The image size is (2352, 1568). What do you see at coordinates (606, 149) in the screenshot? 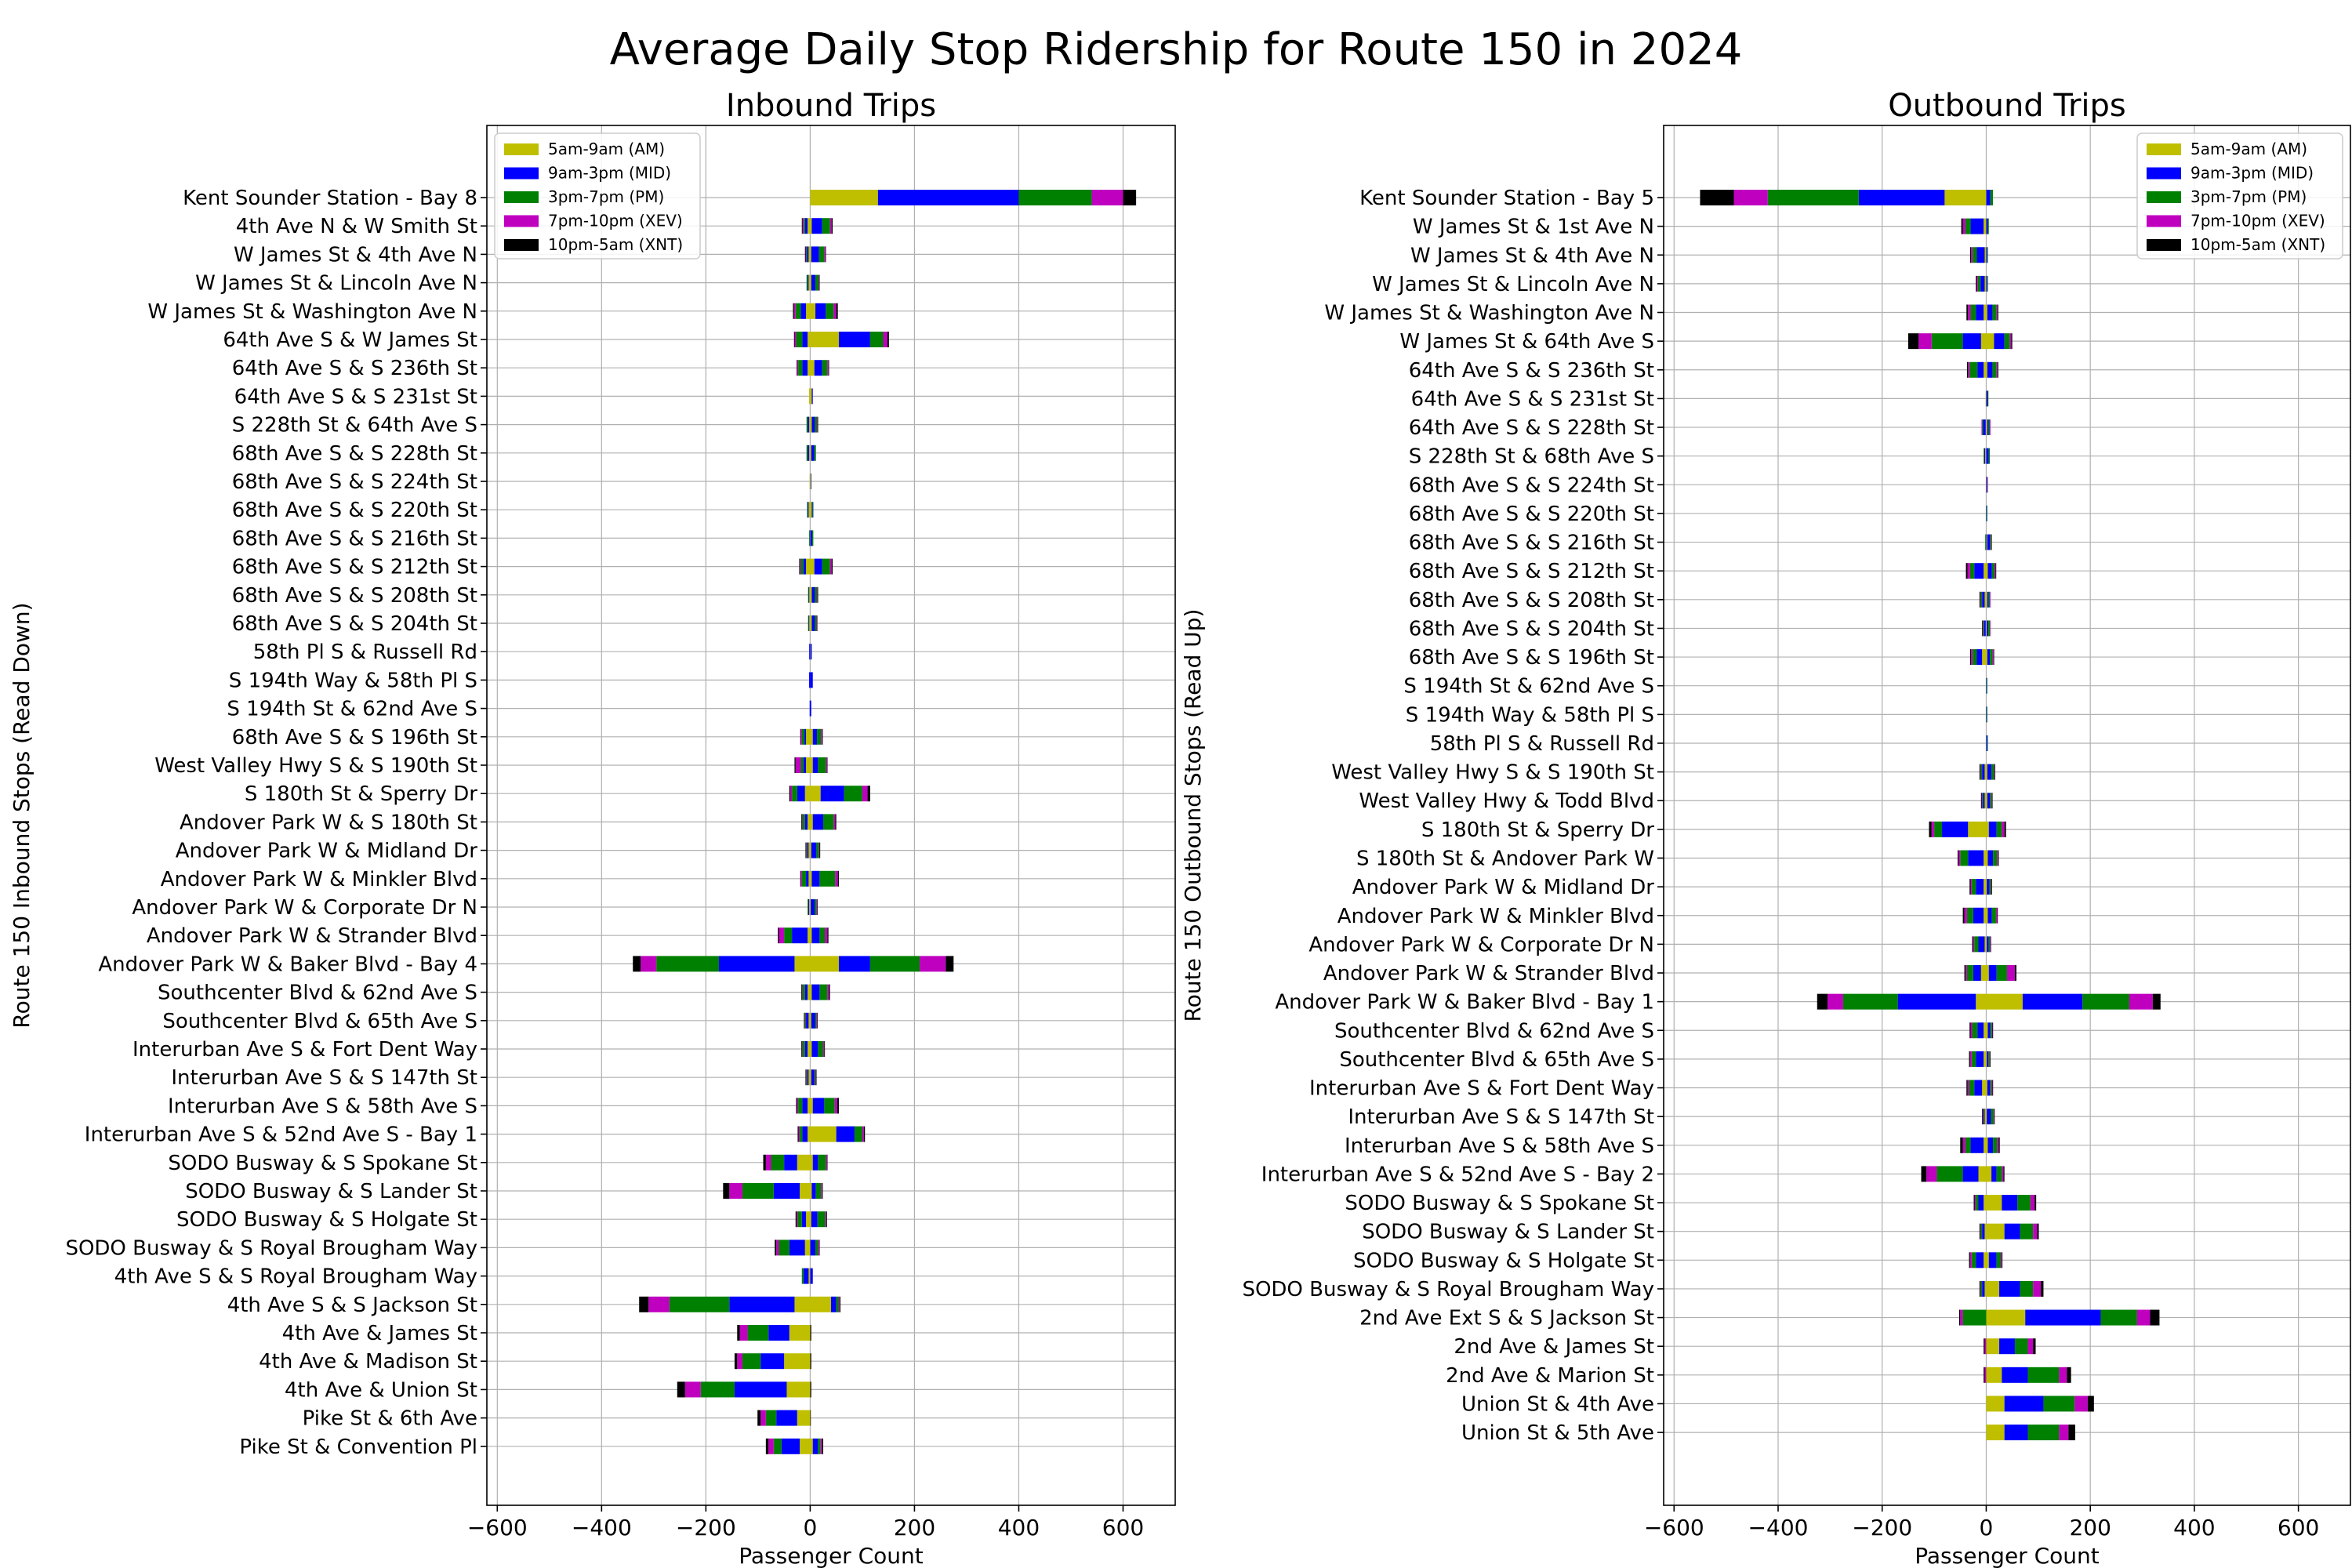
I see `legend-label: 5am-9am (AM)` at bounding box center [606, 149].